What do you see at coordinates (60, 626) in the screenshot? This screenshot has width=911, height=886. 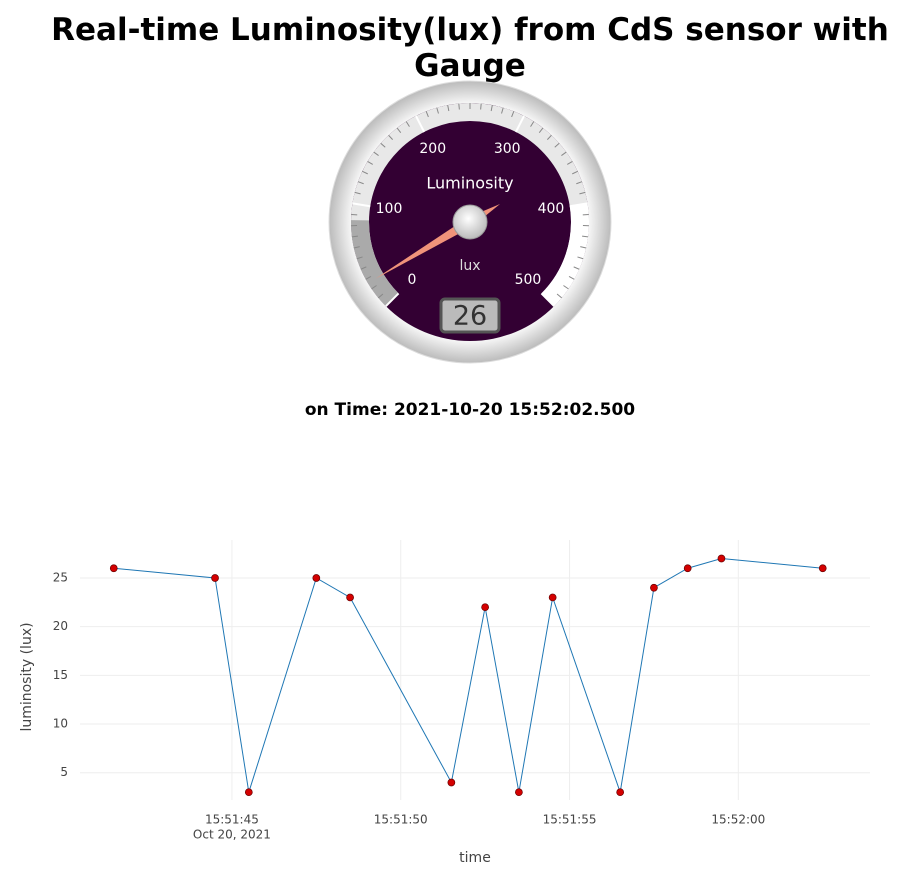 I see `y-tick-label: 20` at bounding box center [60, 626].